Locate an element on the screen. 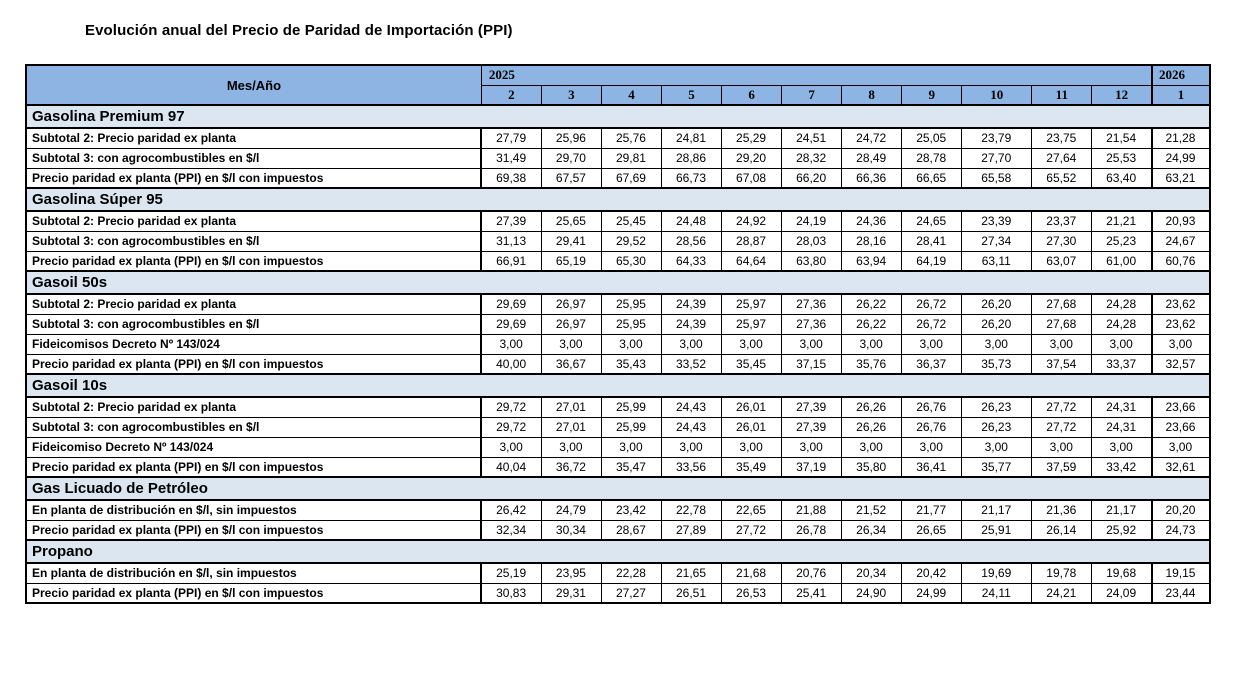  value-cell: 28,03 is located at coordinates (812, 241).